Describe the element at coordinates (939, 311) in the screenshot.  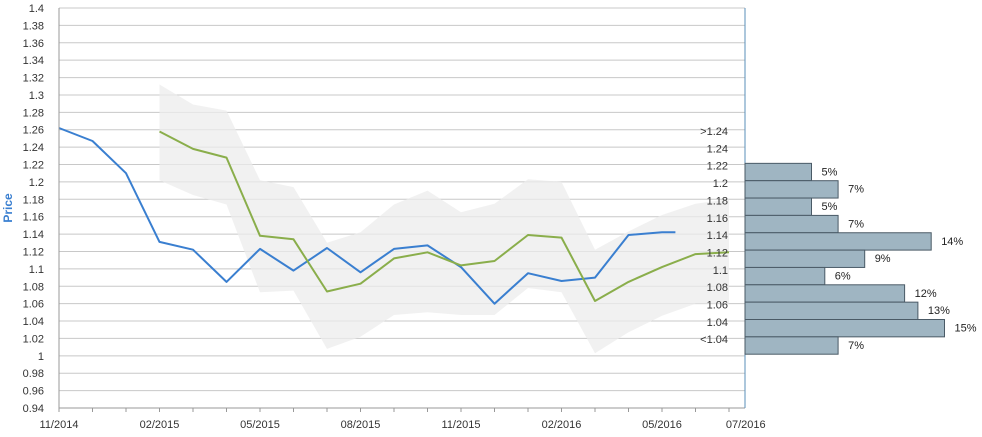
I see `histogram-value-label: 13%` at that location.